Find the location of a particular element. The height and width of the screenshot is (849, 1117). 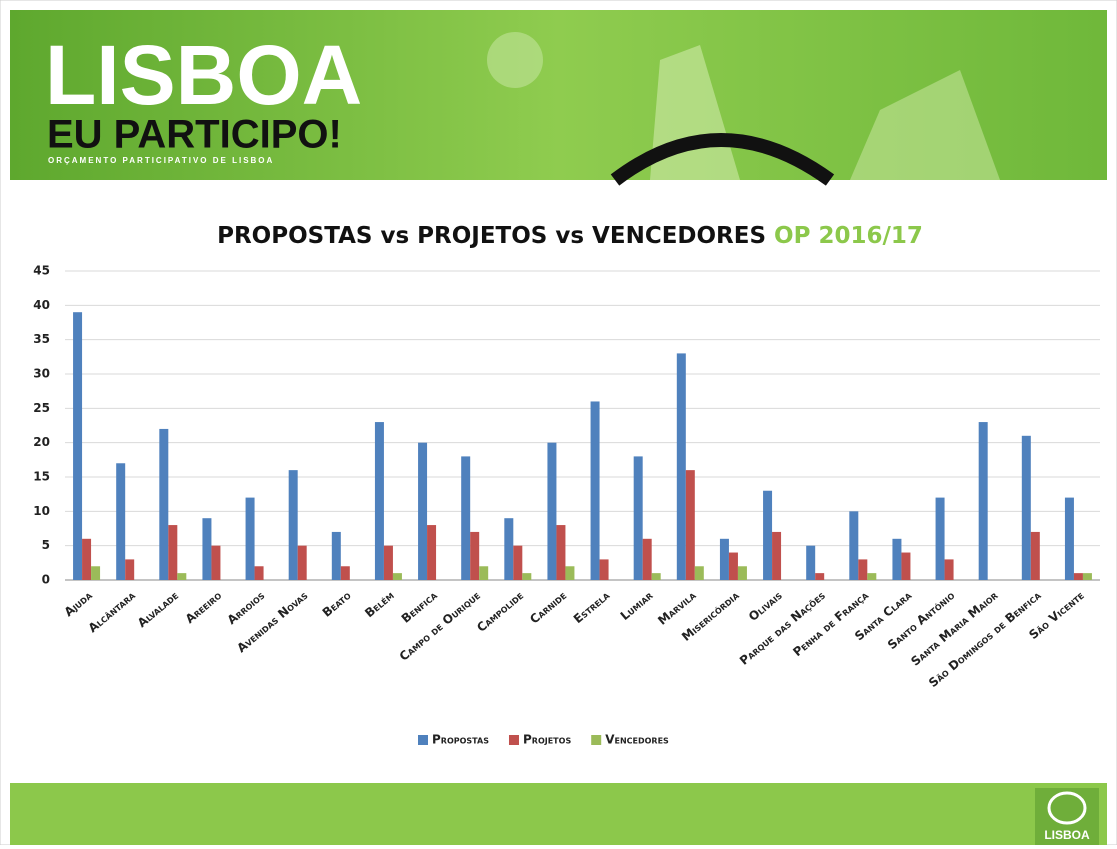

footer-logo: LISBOA is located at coordinates (1067, 835).